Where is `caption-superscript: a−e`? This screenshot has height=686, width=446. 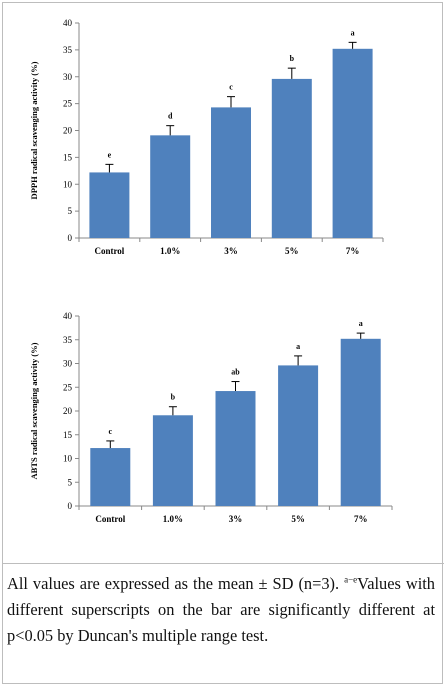
caption-superscript: a−e is located at coordinates (351, 579).